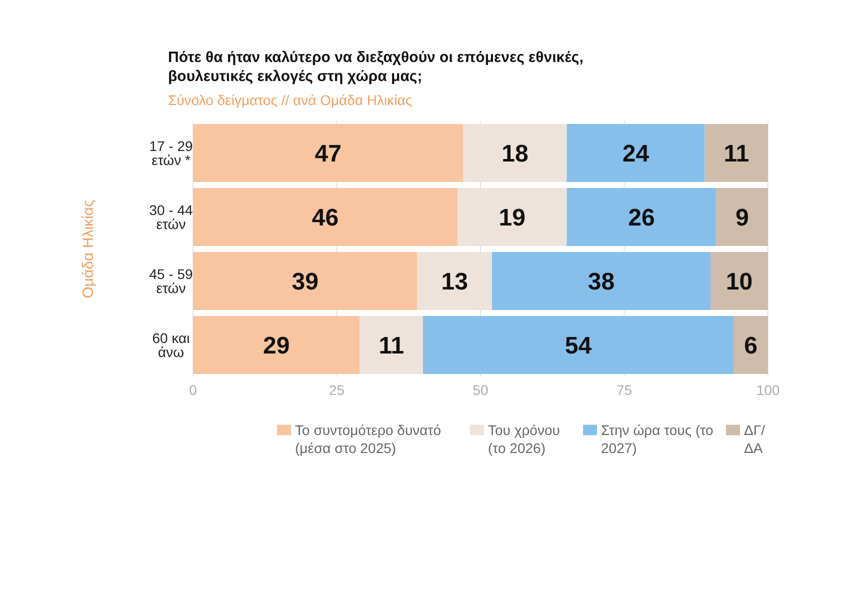  I want to click on data-label: 19, so click(512, 218).